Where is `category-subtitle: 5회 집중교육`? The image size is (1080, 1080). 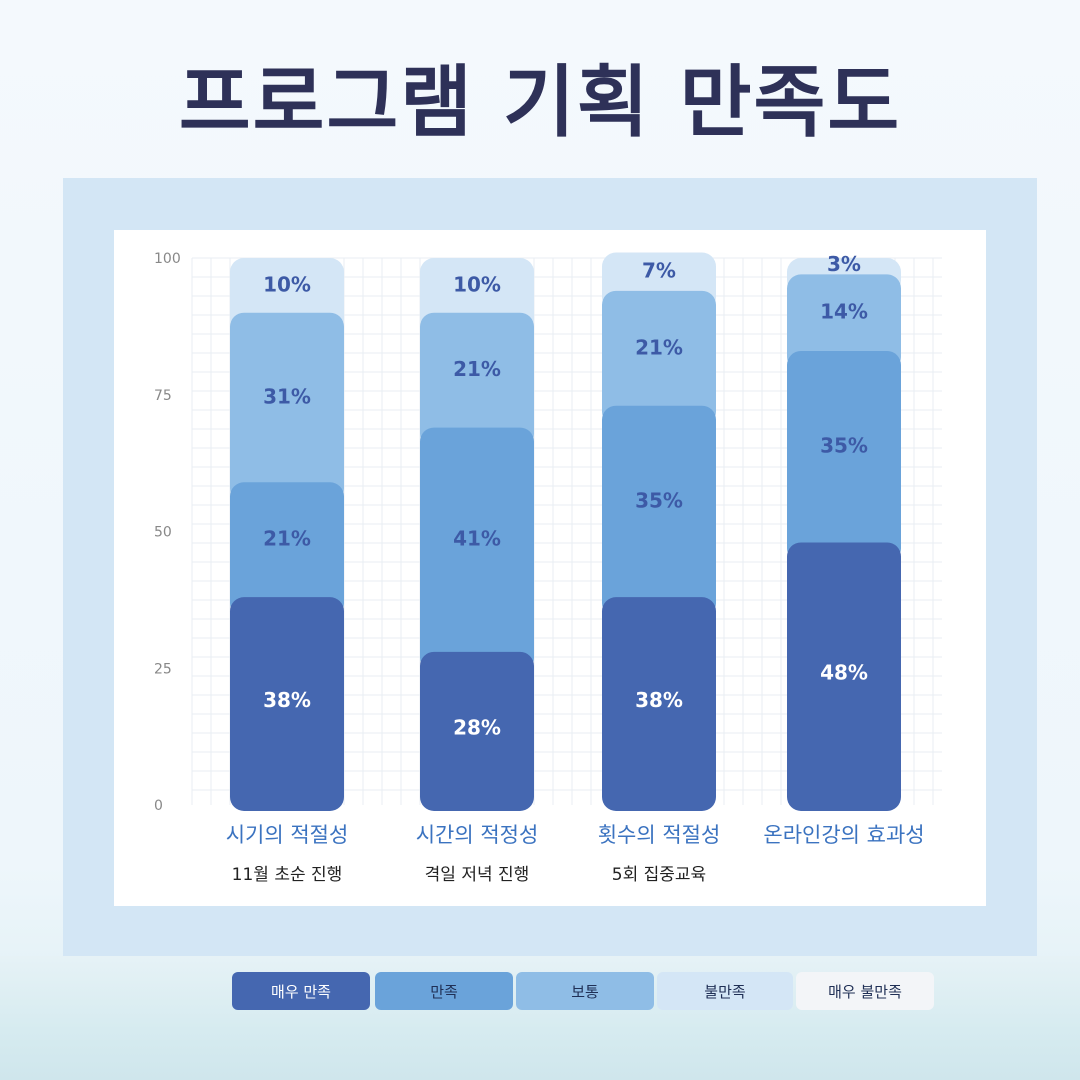
category-subtitle: 5회 집중교육 is located at coordinates (659, 875).